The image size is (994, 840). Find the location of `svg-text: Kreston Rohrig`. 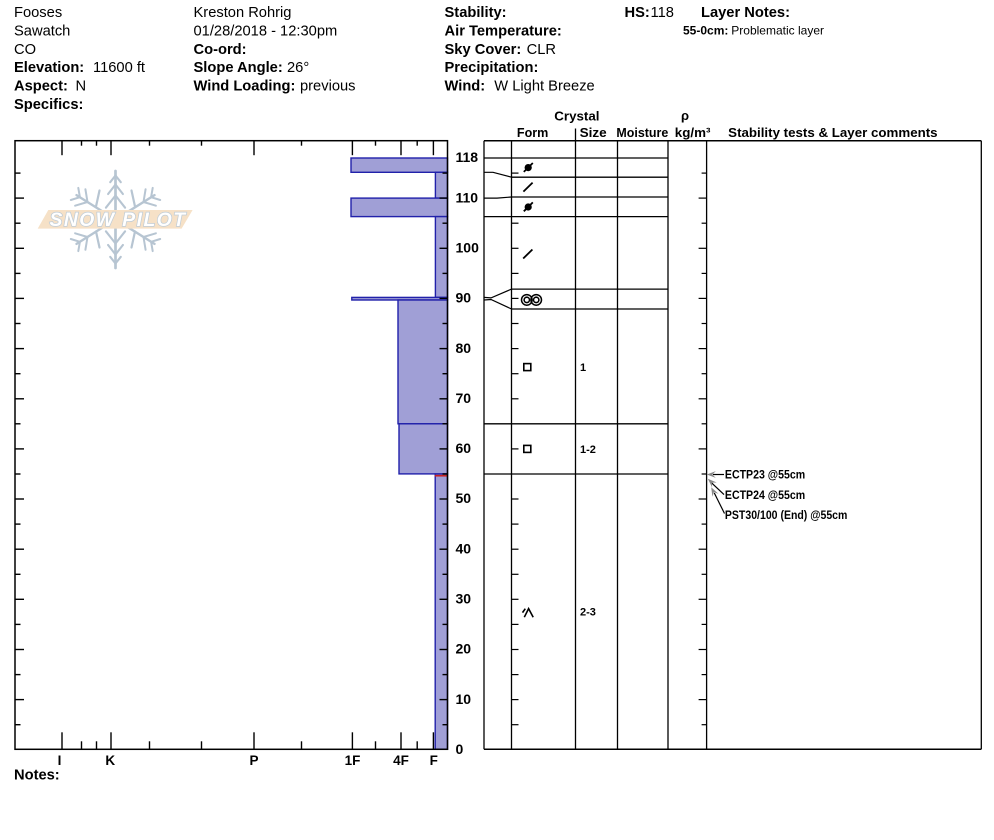

svg-text: Kreston Rohrig is located at coordinates (243, 13).